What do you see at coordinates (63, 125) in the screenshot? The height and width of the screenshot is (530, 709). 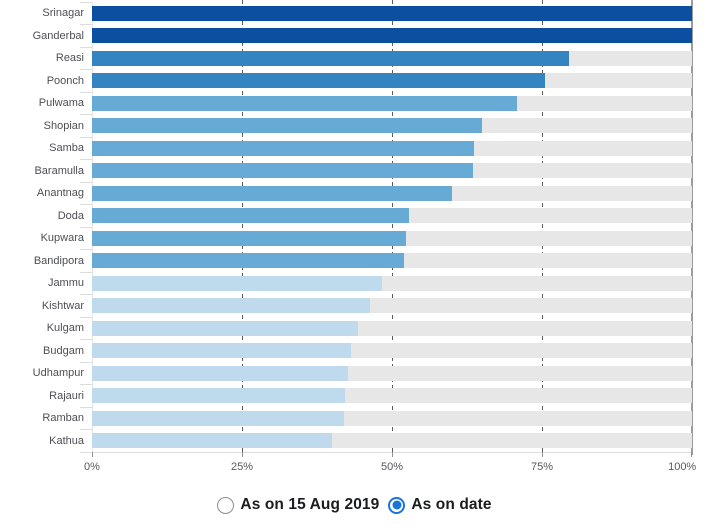 I see `category-label-shopian: Shopian` at bounding box center [63, 125].